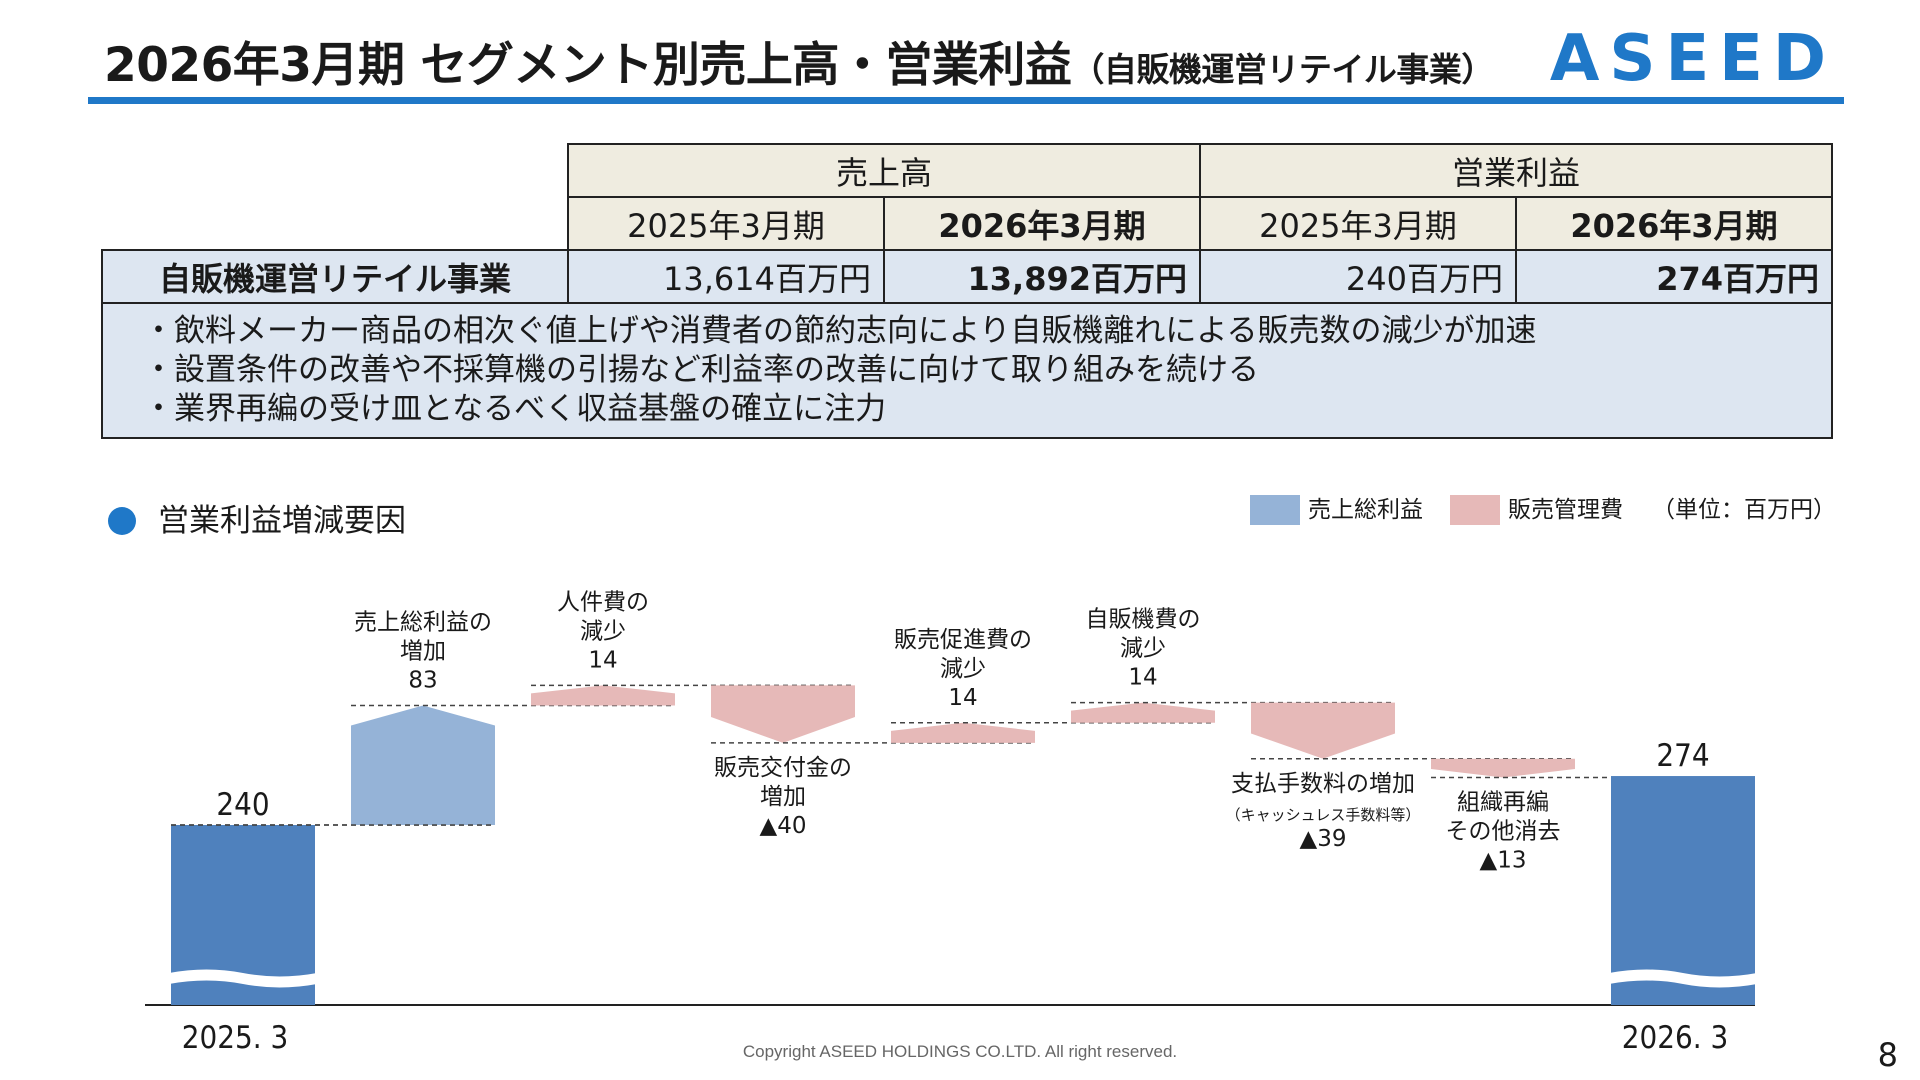 This screenshot has width=1920, height=1080. Describe the element at coordinates (966, 100) in the screenshot. I see `title-underline` at that location.